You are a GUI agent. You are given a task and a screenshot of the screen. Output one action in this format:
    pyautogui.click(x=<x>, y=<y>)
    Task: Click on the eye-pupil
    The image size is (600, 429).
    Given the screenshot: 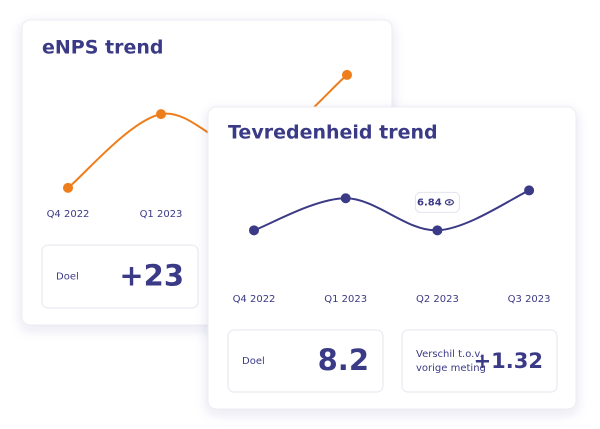 What is the action you would take?
    pyautogui.click(x=449, y=202)
    